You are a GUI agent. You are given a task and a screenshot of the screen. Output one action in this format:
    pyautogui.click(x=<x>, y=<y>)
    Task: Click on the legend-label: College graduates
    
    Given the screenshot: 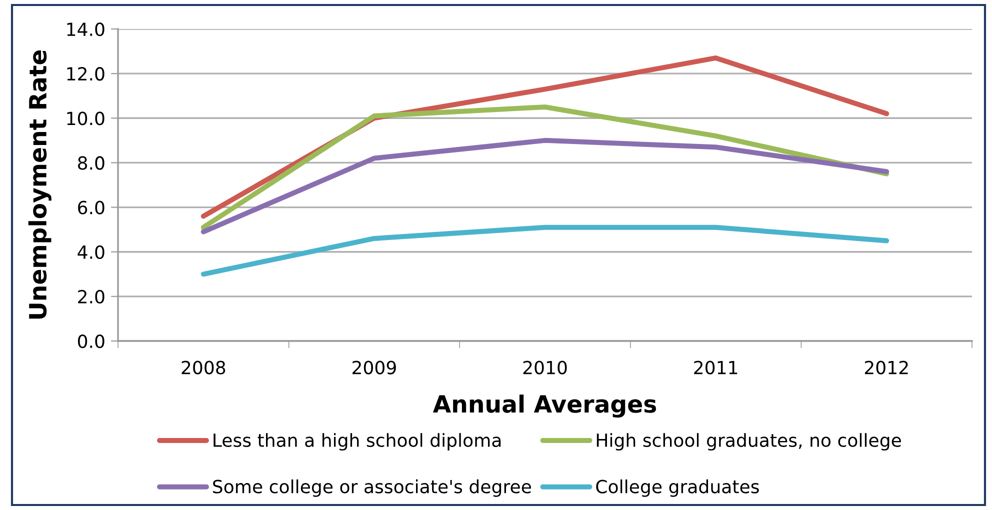 What is the action you would take?
    pyautogui.click(x=677, y=488)
    